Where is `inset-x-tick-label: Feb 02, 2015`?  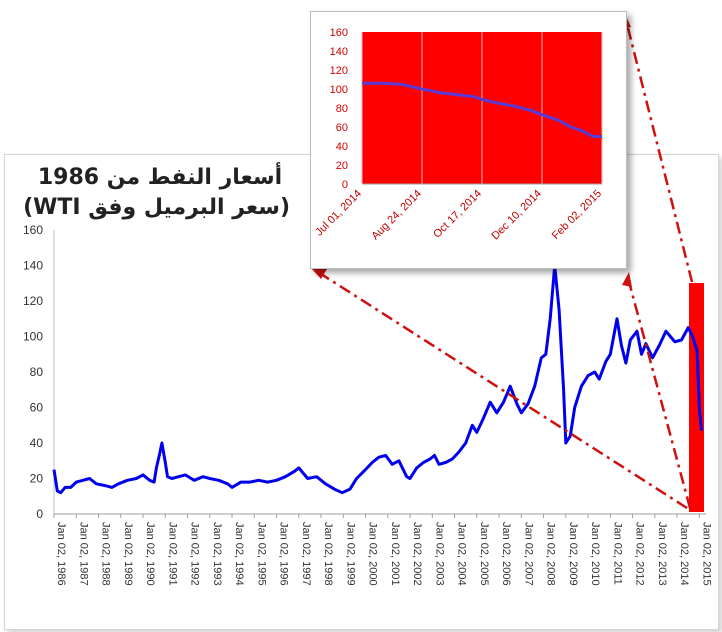
inset-x-tick-label: Feb 02, 2015 is located at coordinates (577, 215).